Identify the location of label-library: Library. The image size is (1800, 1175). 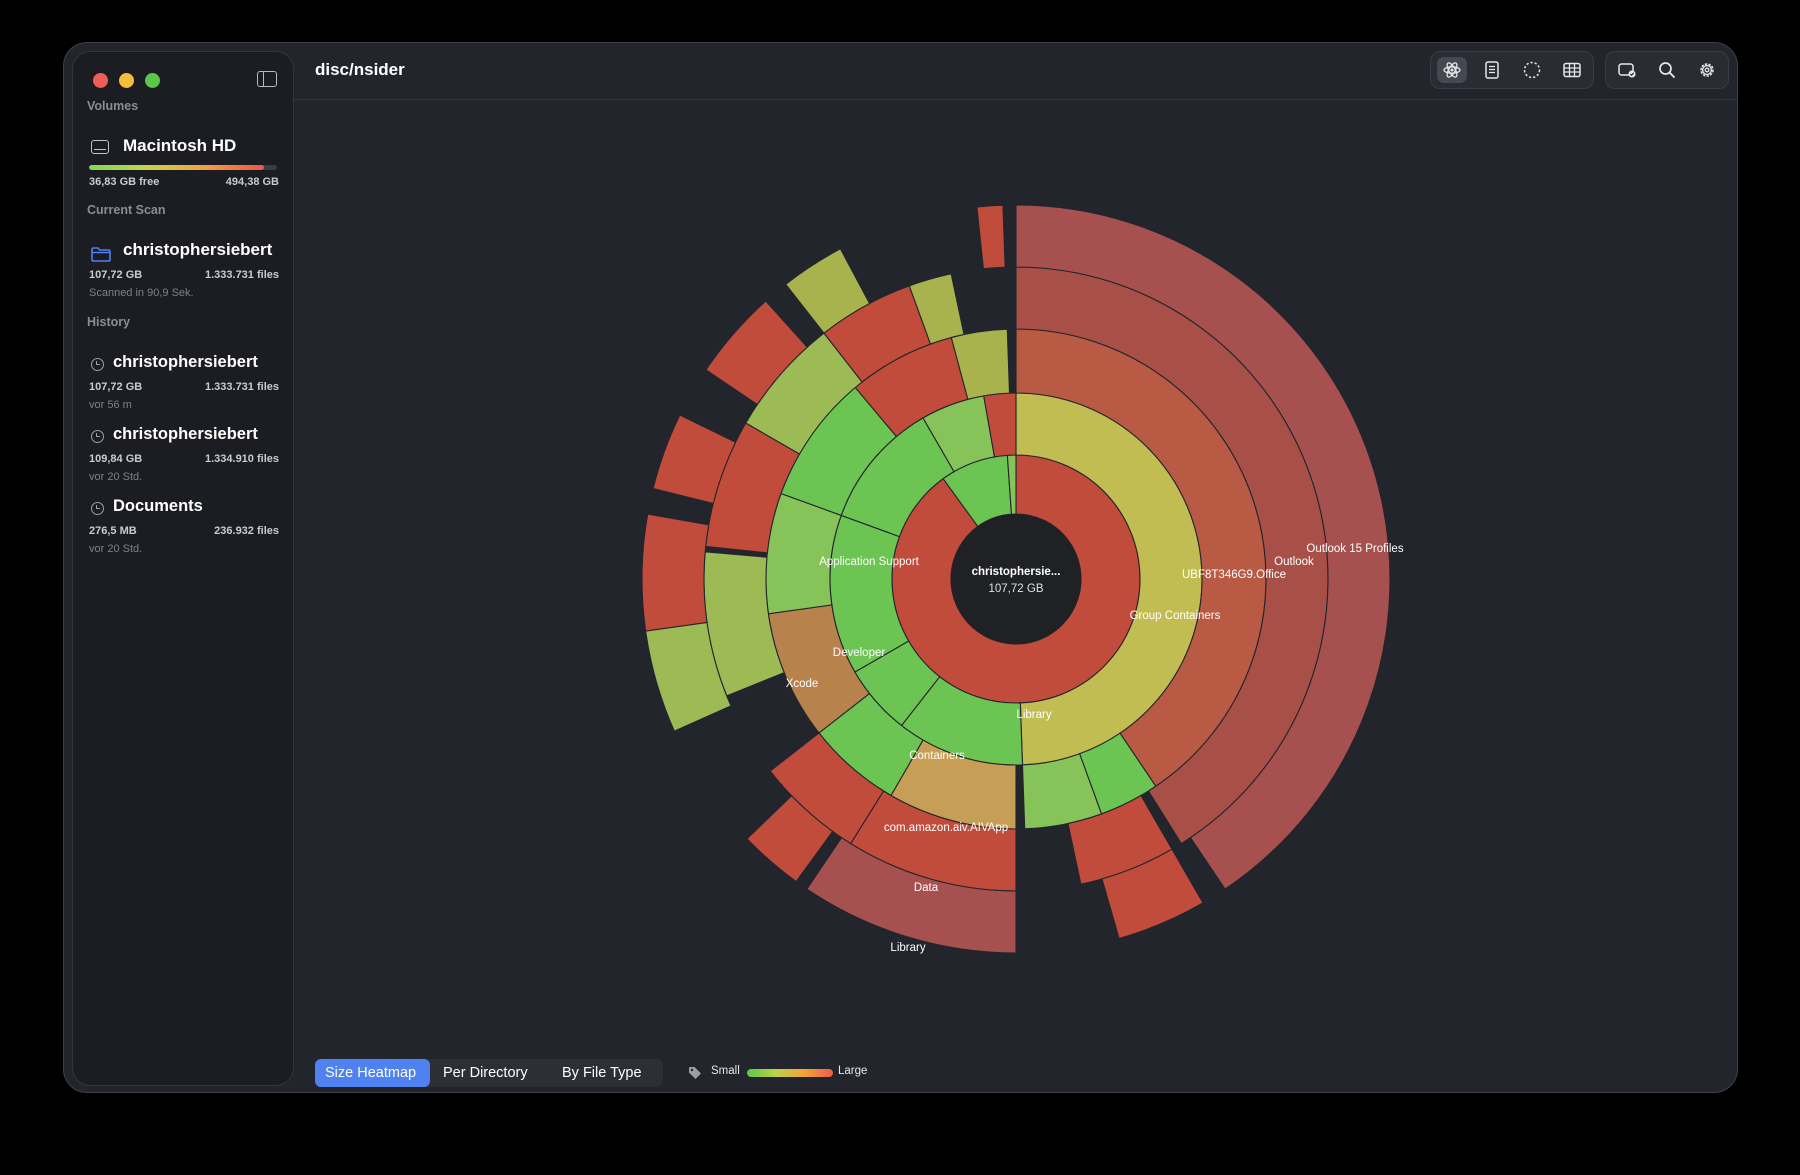
(1033, 715).